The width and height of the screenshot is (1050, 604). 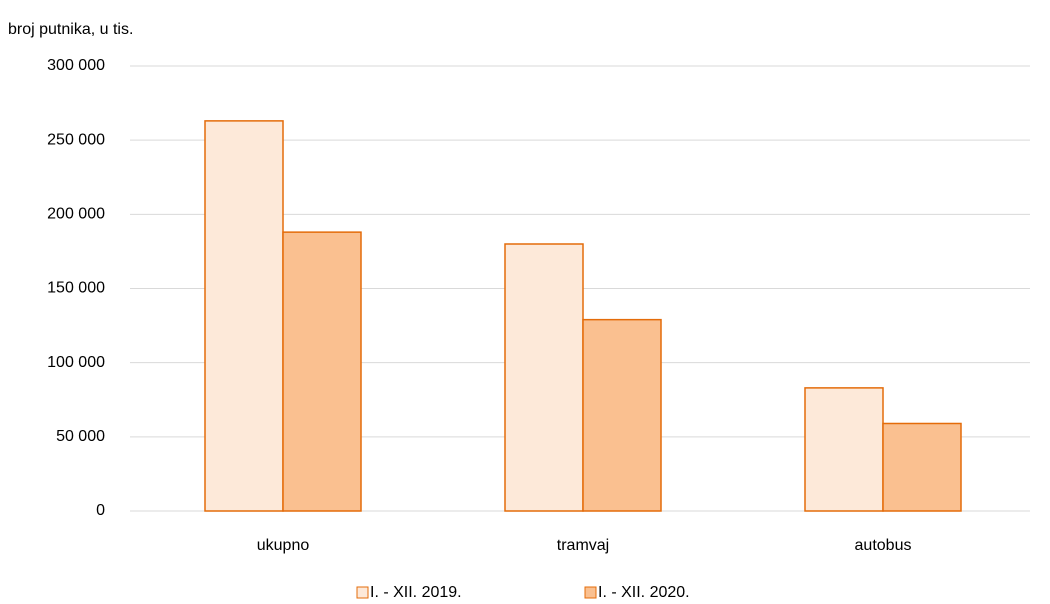 I want to click on x-tick-label: autobus, so click(x=883, y=545).